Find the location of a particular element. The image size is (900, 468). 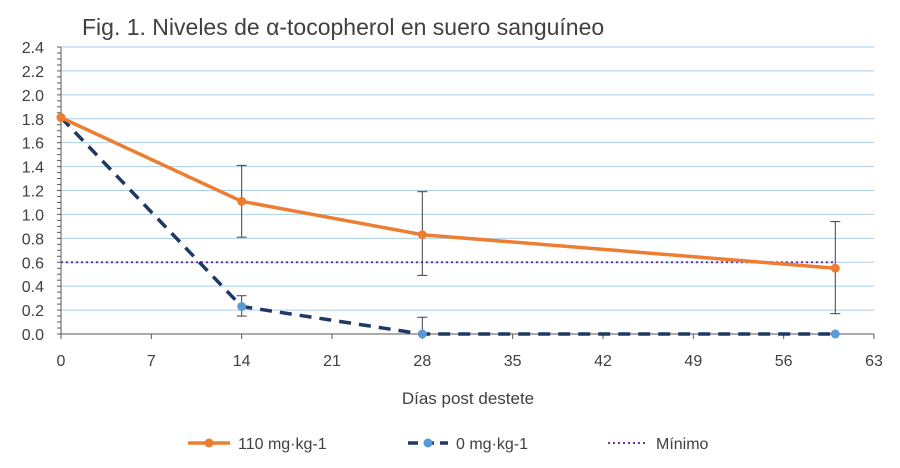

x-tick-label: 49 is located at coordinates (693, 361).